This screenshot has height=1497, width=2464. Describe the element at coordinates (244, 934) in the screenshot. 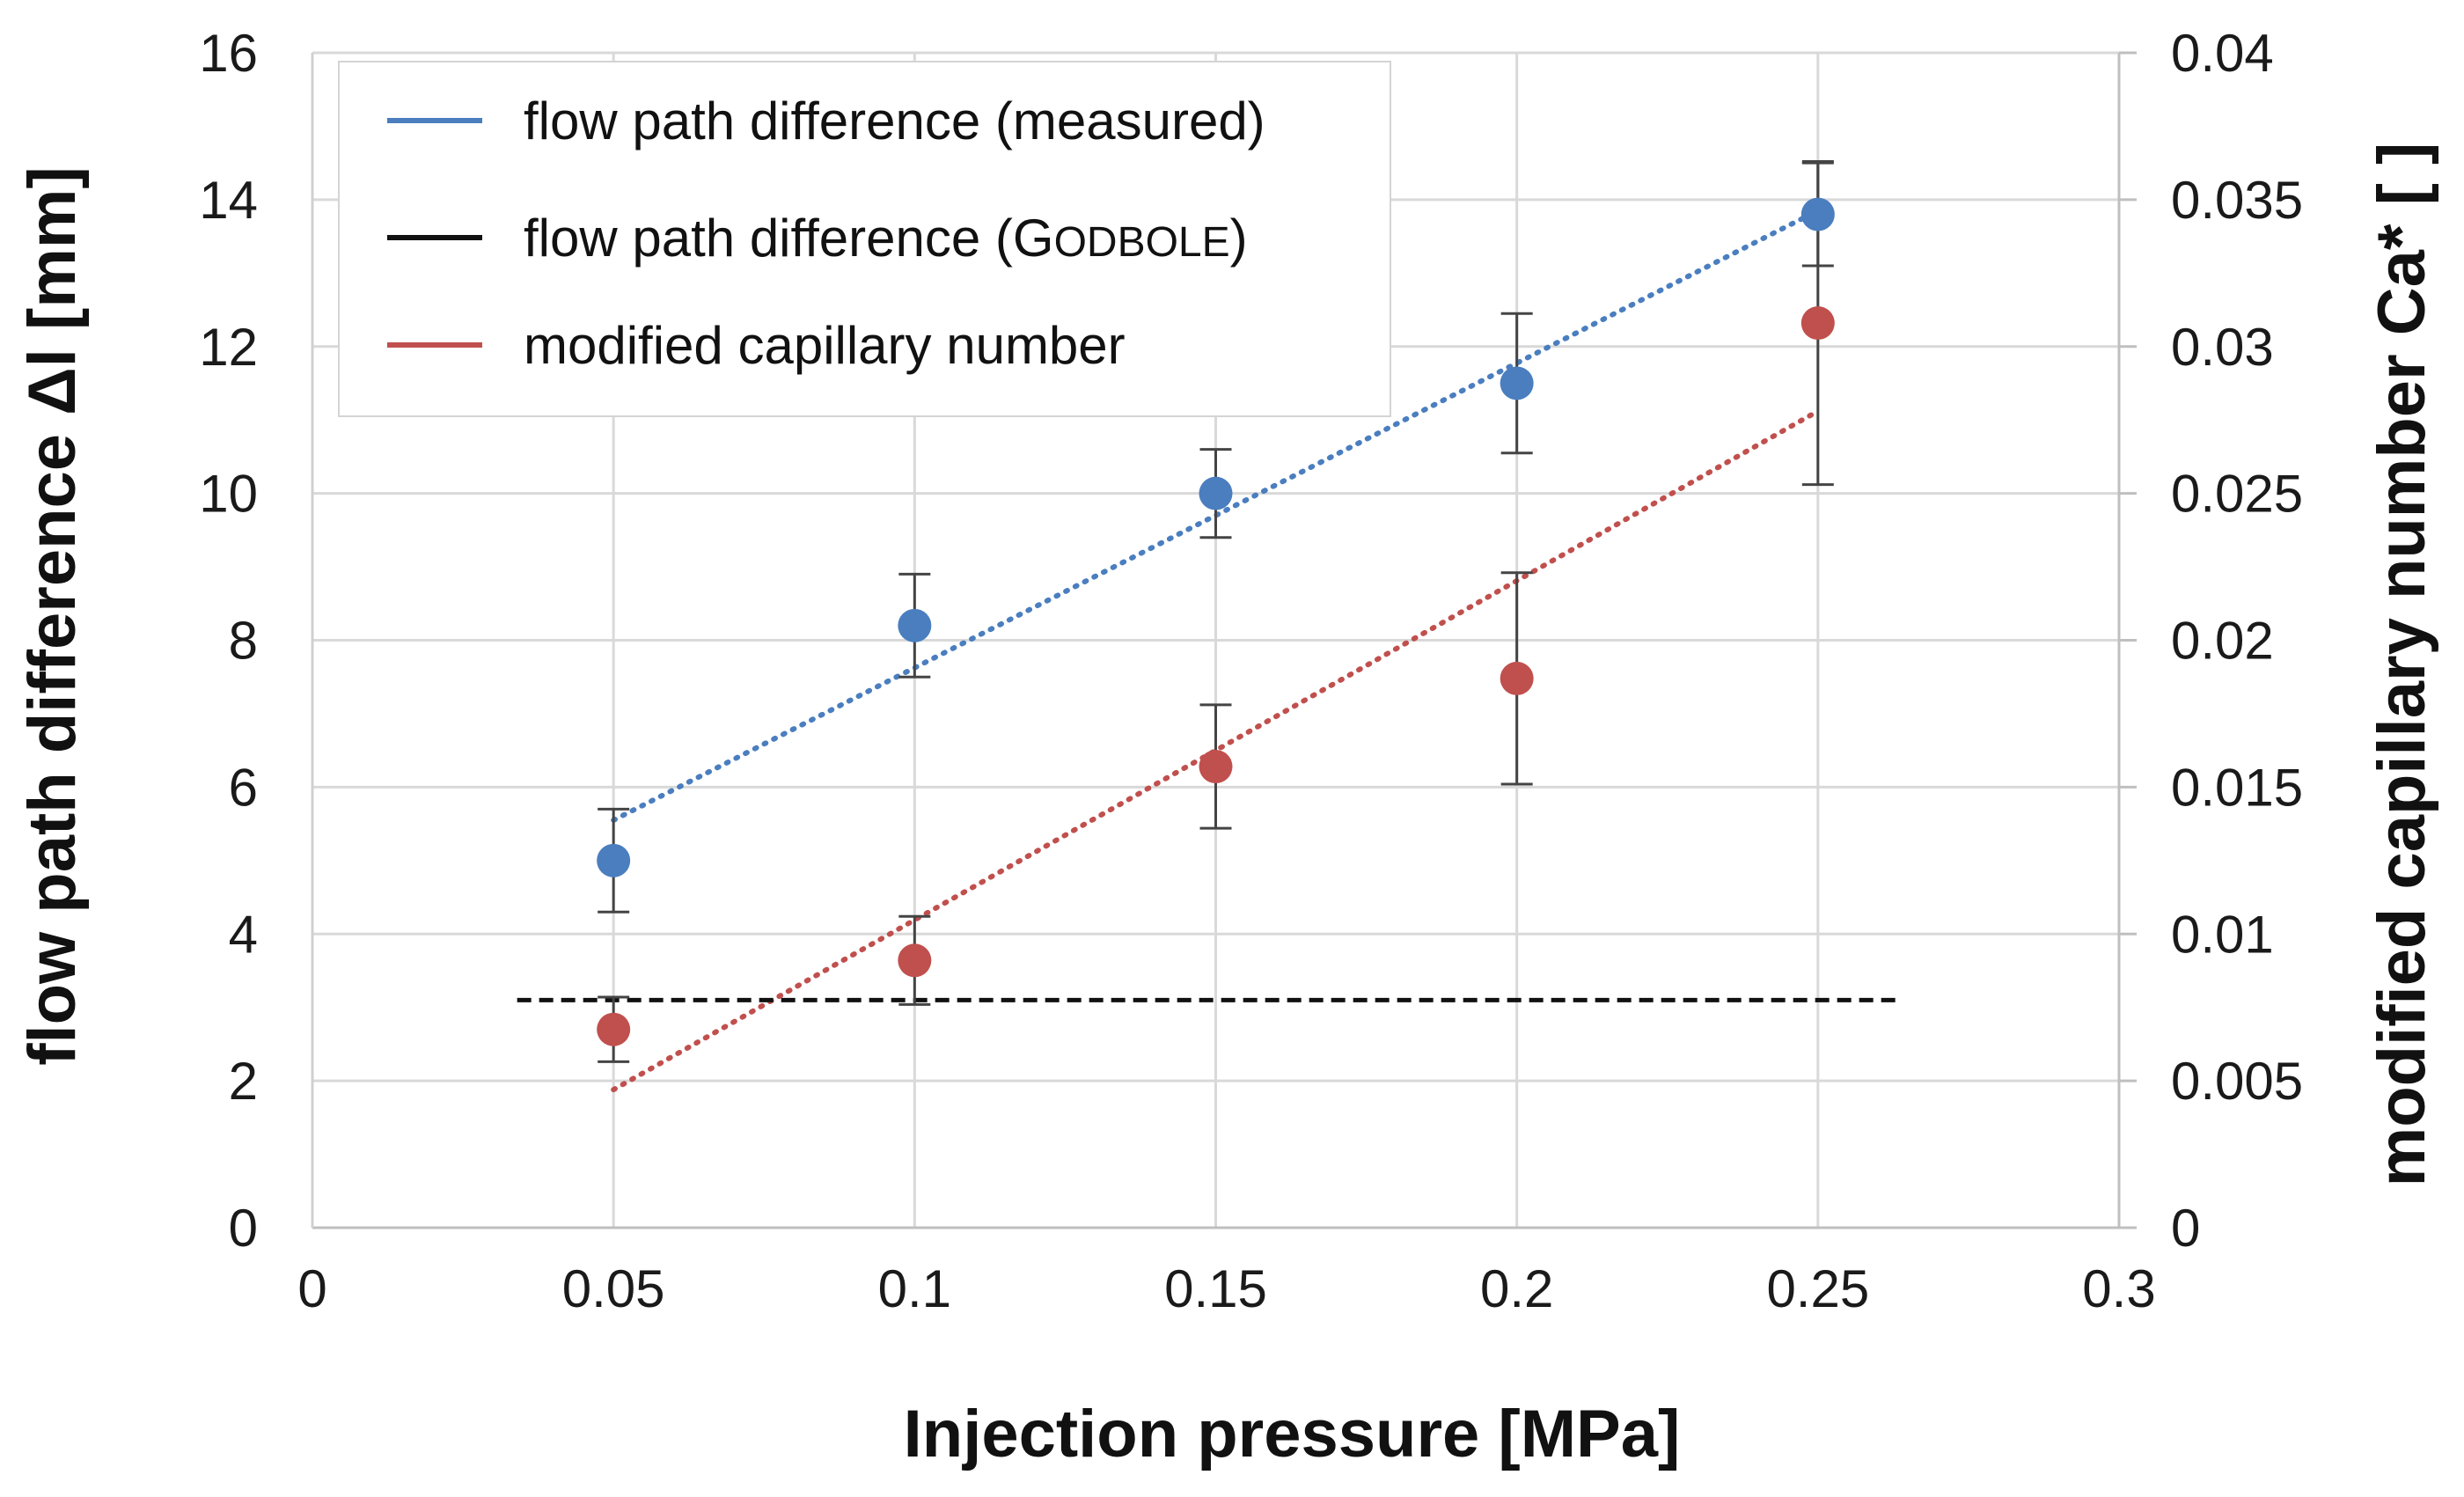

I see `y-left-tick-label: 4` at that location.